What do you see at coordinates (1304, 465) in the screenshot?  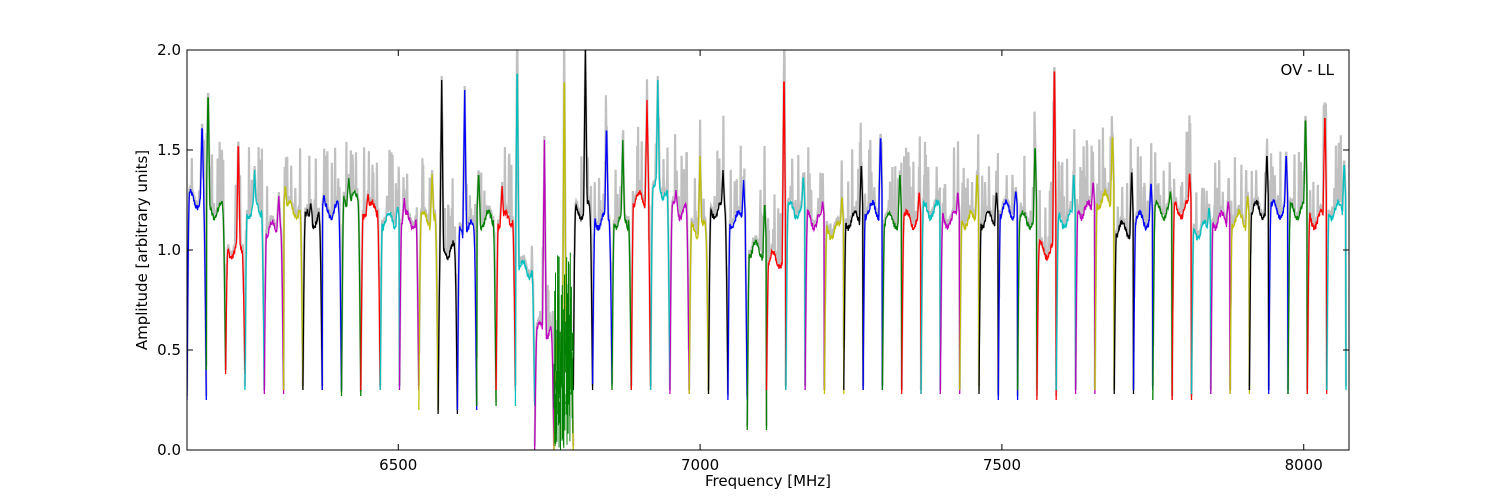 I see `x-tick-label: 8000` at bounding box center [1304, 465].